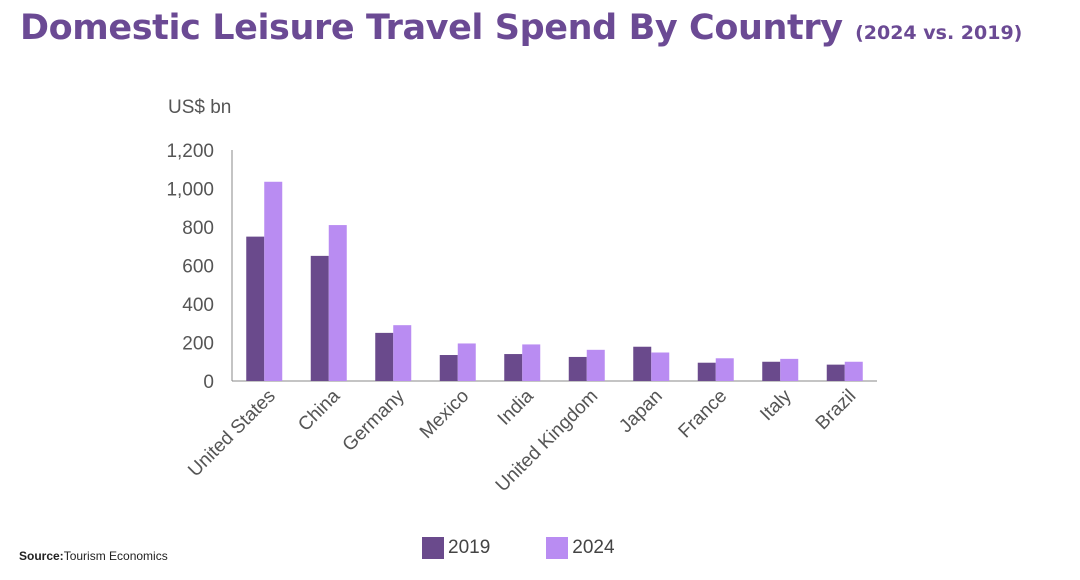 The height and width of the screenshot is (580, 1080). I want to click on x-tick-label: Germany, so click(374, 420).